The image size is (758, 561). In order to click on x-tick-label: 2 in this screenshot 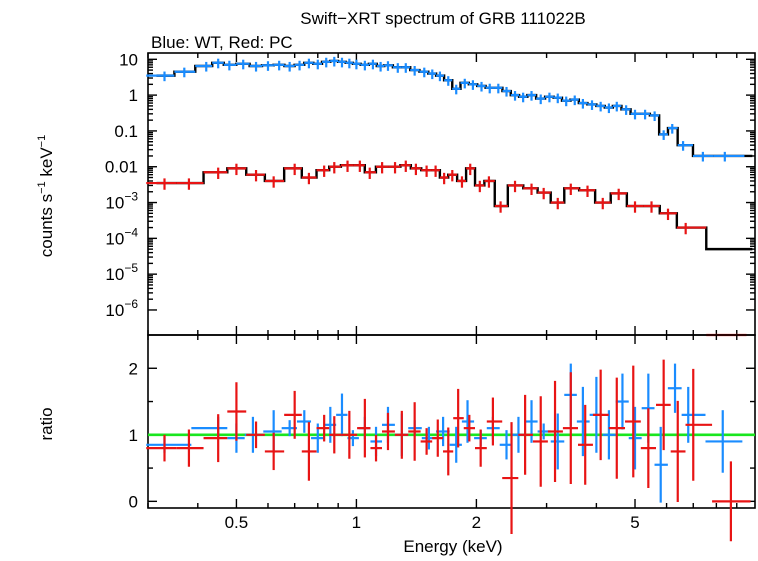, I will do `click(476, 522)`.